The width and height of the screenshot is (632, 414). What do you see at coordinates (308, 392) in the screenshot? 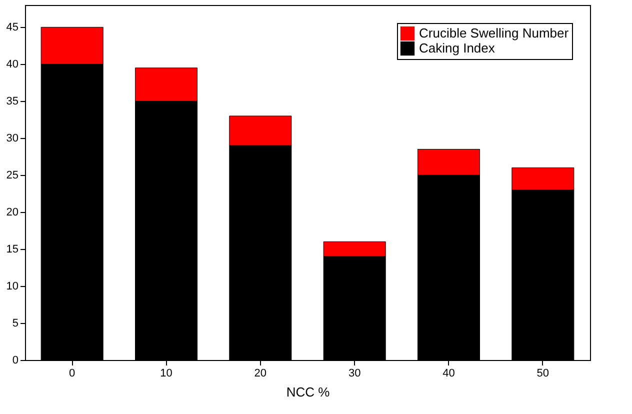
I see `x-axis-title: NCC %` at bounding box center [308, 392].